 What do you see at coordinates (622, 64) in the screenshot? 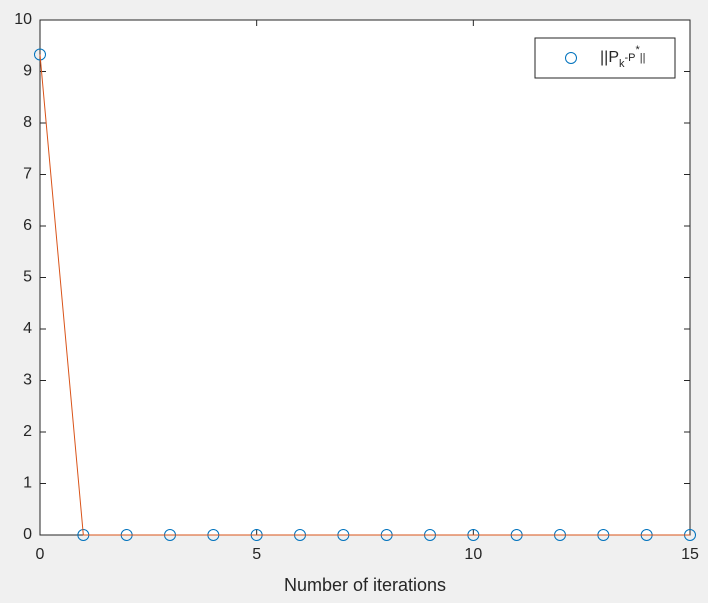
I see `legend-label-part: k` at bounding box center [622, 64].